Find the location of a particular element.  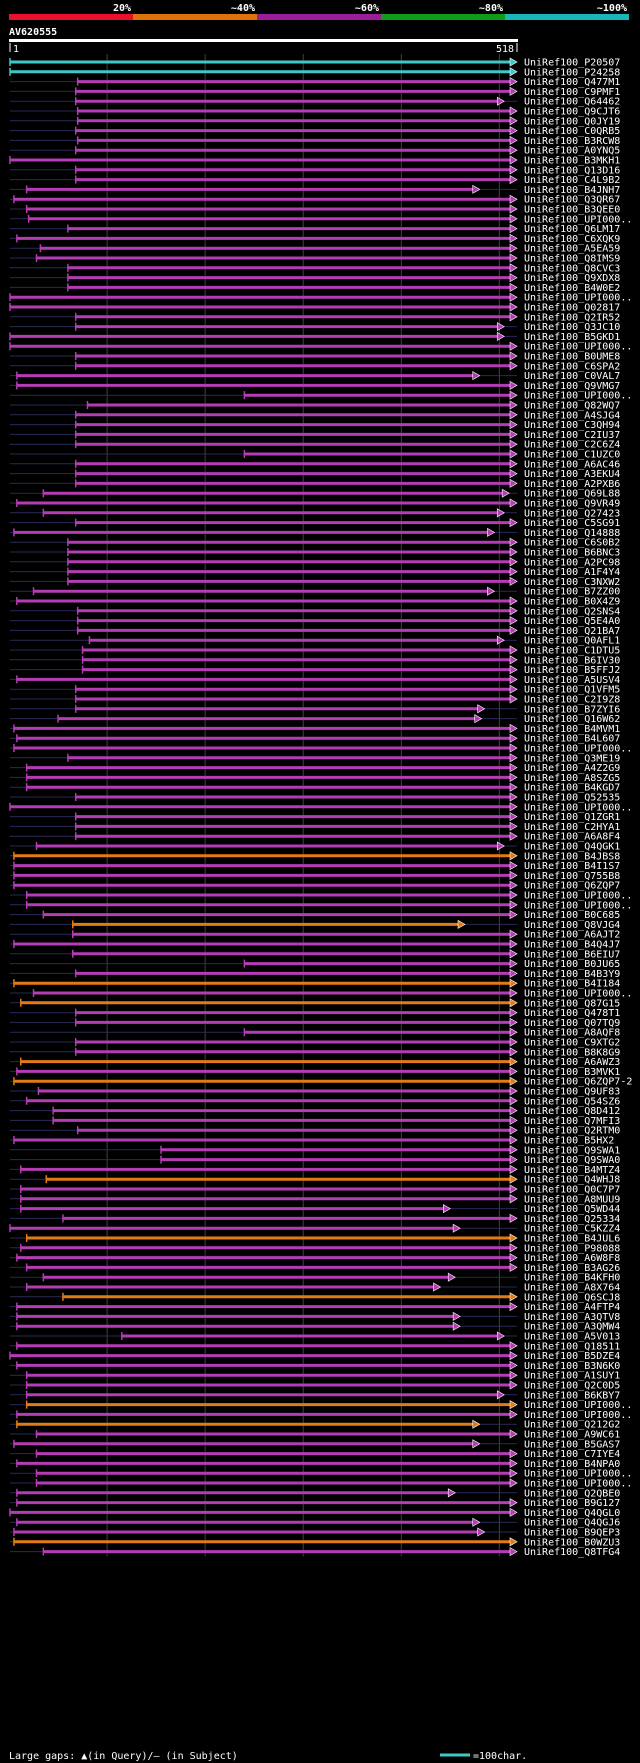

hit-row: UniRef100_Q478T1 is located at coordinates (315, 1013).